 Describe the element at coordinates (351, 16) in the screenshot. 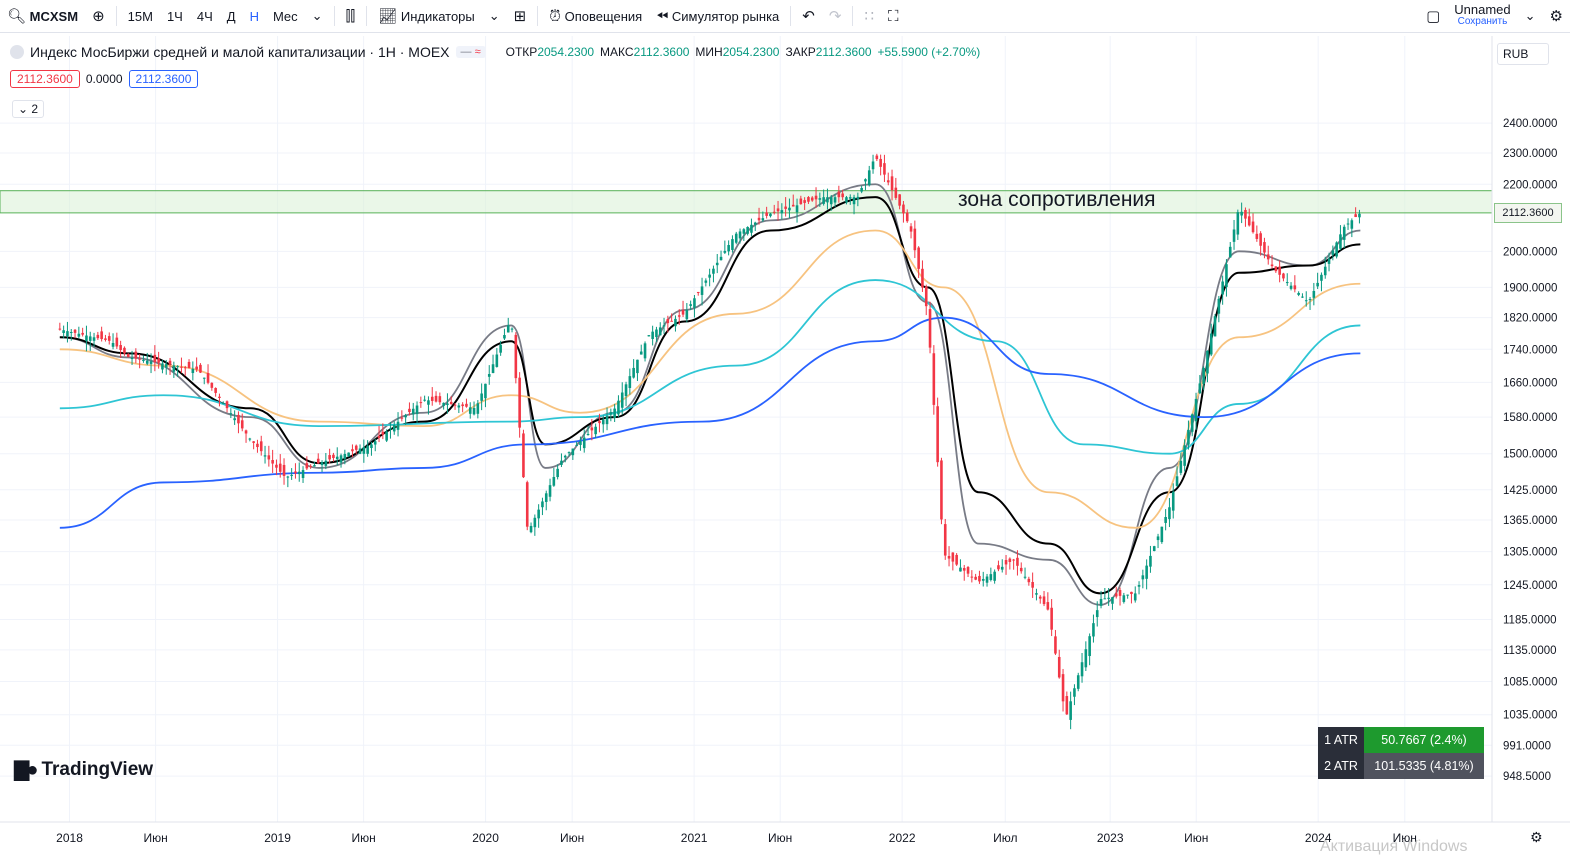

I see `chart-type-button: ⫿⫿` at that location.